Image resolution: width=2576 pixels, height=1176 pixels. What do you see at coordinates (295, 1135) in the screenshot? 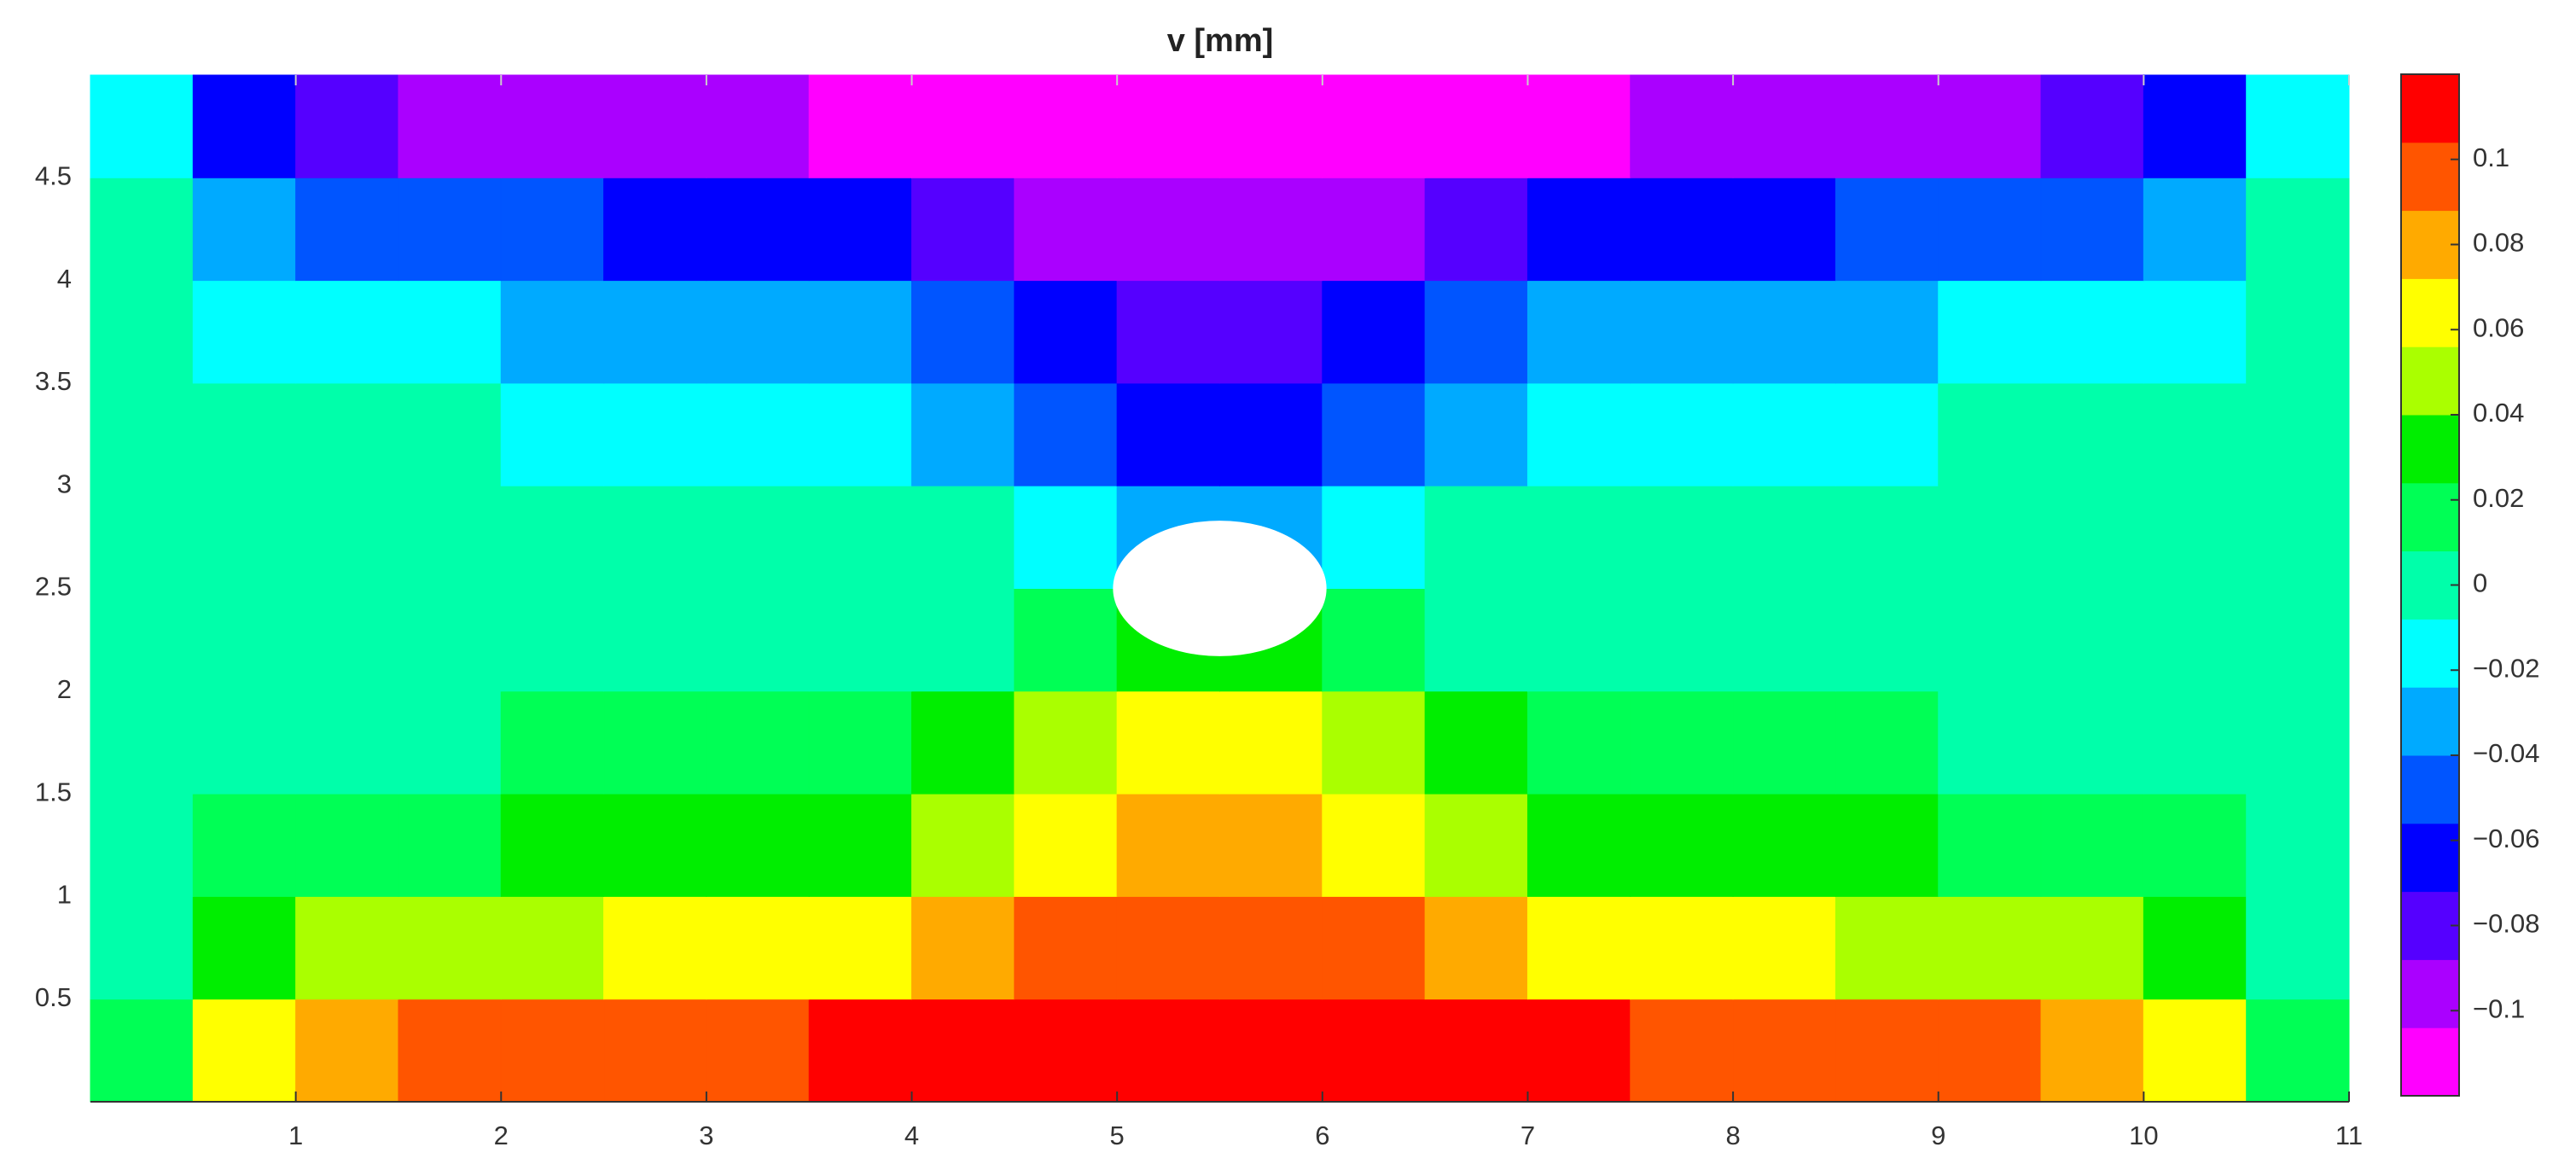
I see `x-tick-label: 1` at bounding box center [295, 1135].